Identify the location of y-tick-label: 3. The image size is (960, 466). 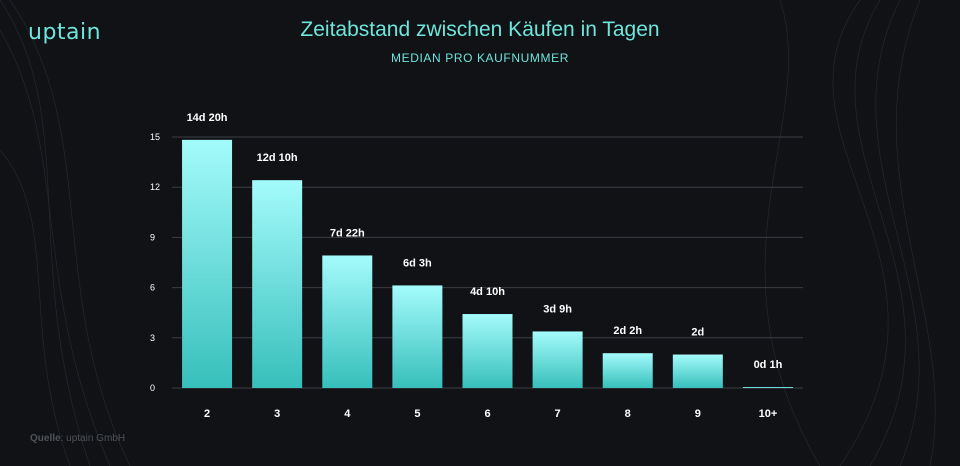
(152, 338).